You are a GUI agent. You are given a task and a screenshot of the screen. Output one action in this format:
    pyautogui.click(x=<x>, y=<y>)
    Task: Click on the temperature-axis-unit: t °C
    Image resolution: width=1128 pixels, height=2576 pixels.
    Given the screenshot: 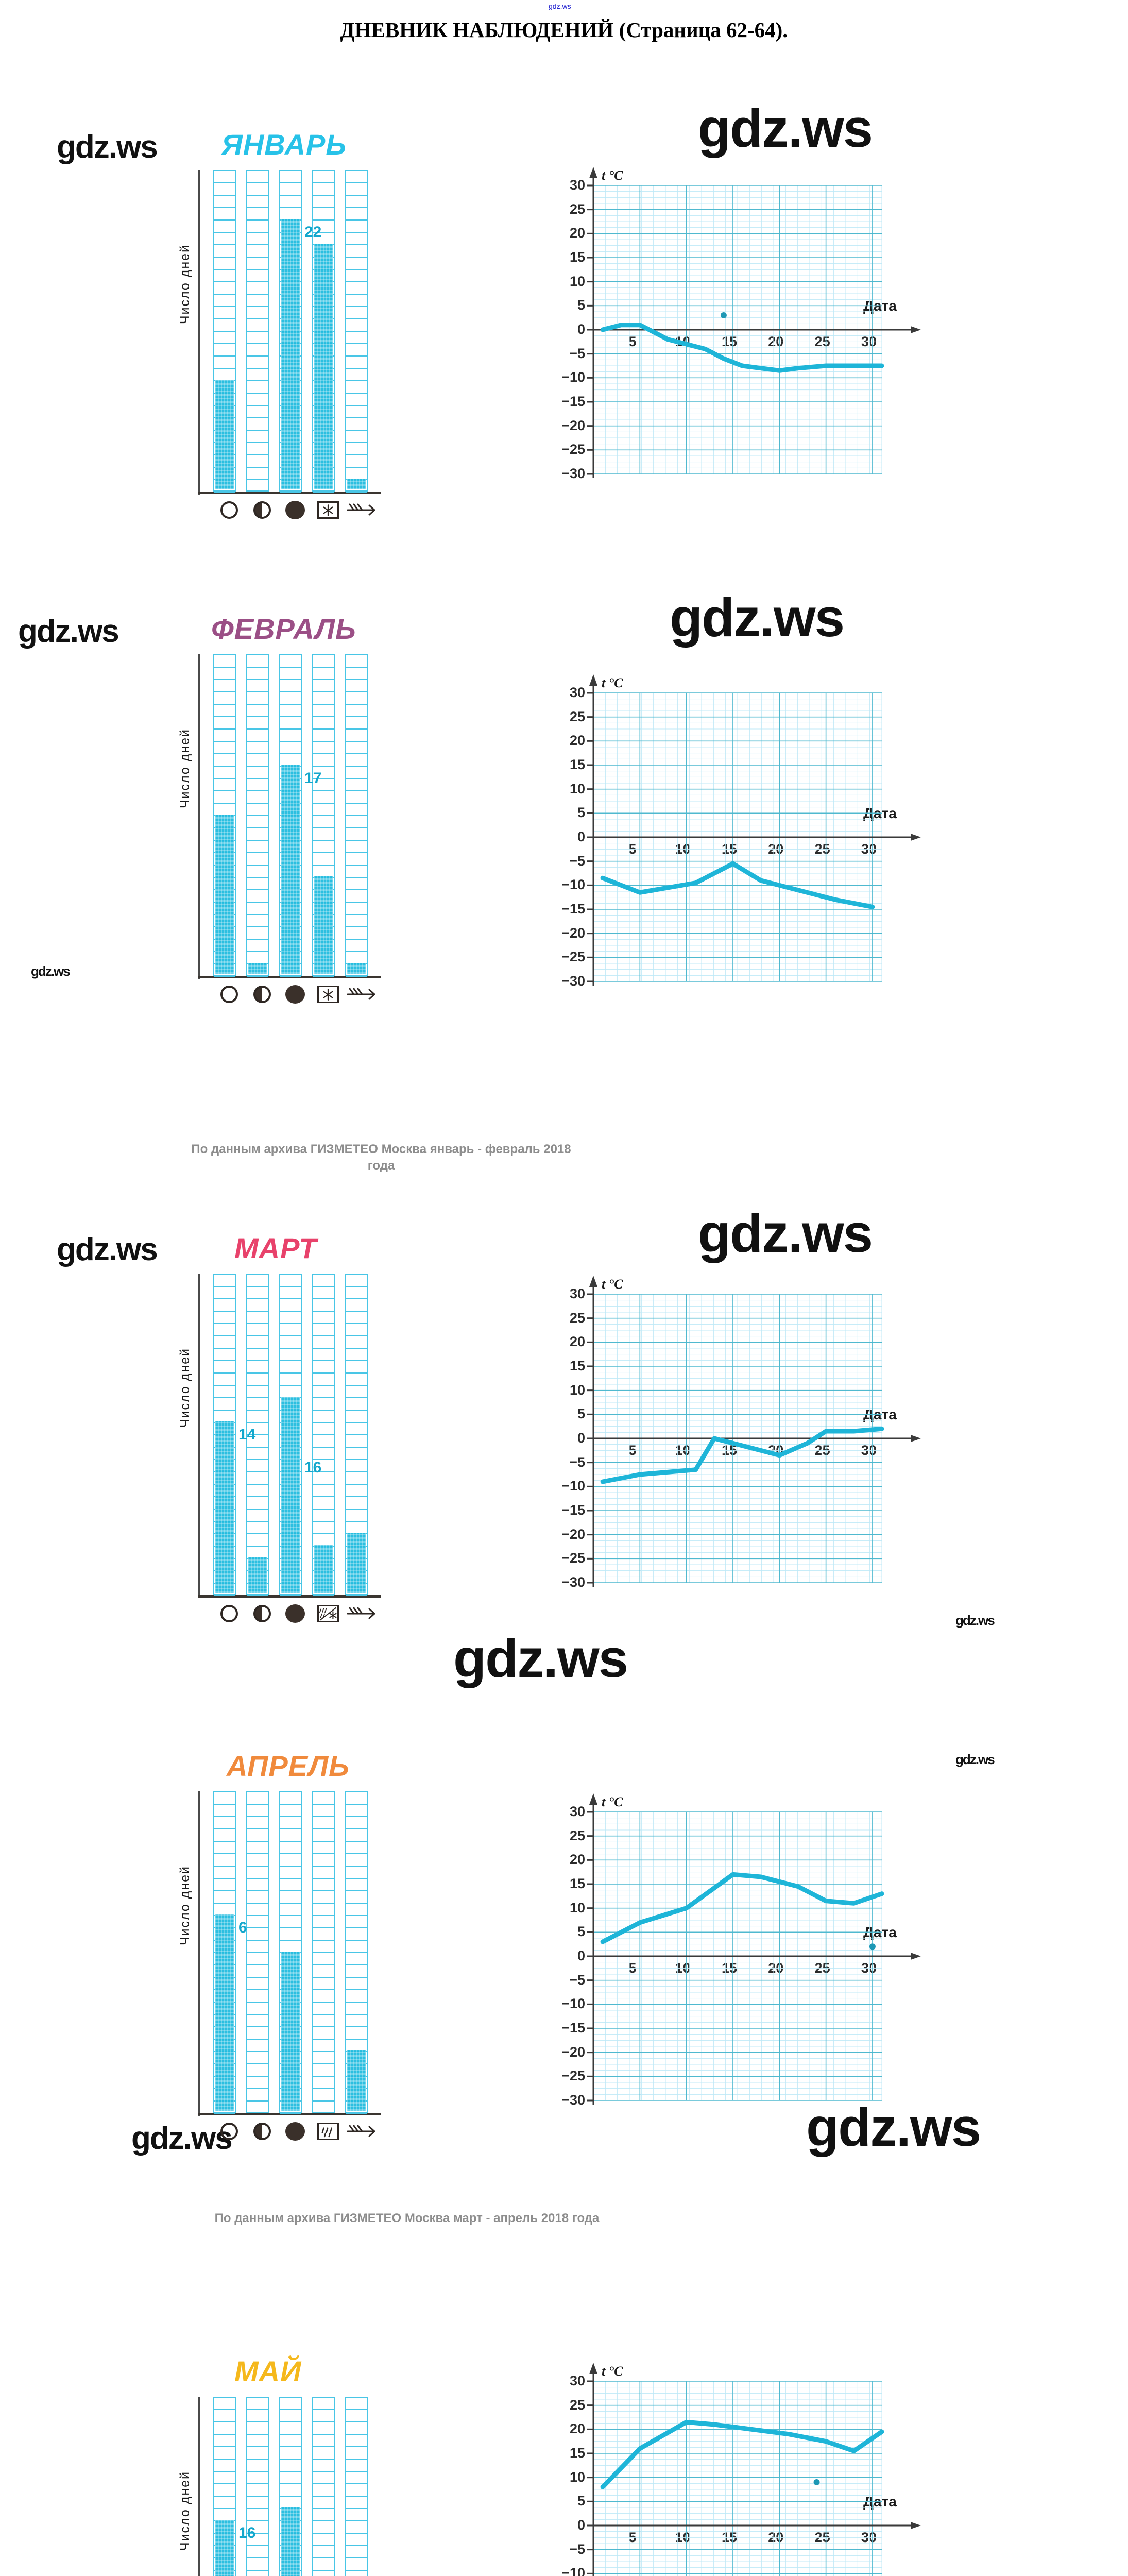 What is the action you would take?
    pyautogui.click(x=612, y=175)
    